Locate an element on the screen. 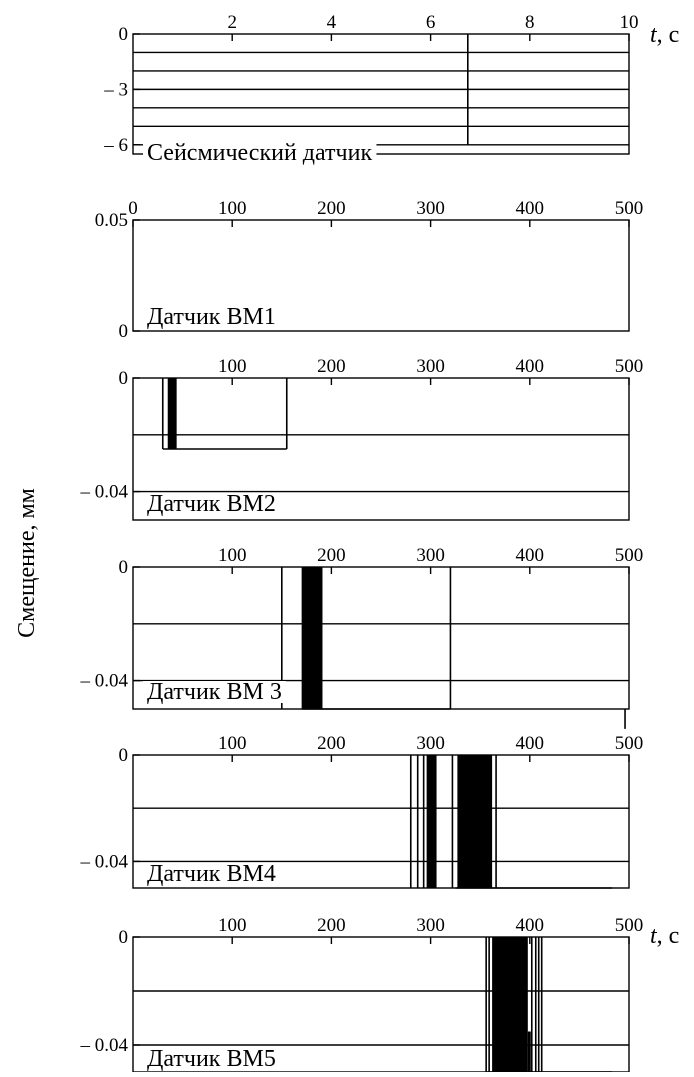  panel-5: 100 200 300 400 500 0 – 0.04 Датчик ВМ4 is located at coordinates (362, 811).